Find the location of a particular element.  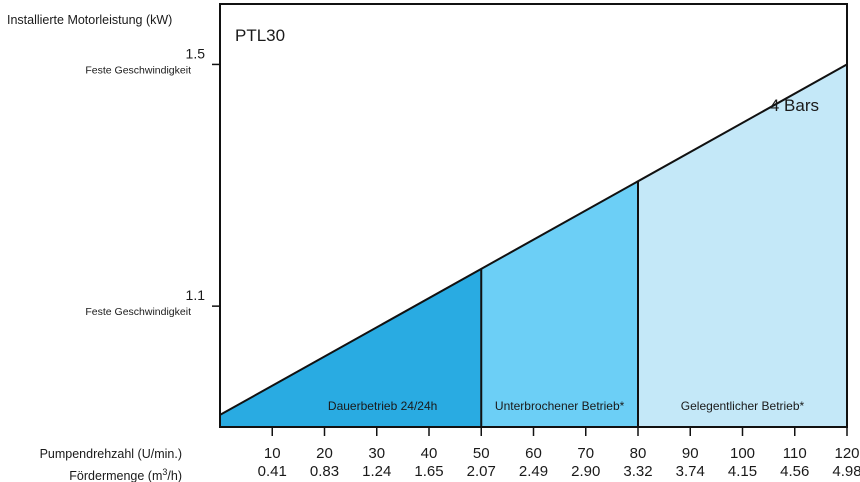

x-tick-flow-11: 4.56 is located at coordinates (794, 471).